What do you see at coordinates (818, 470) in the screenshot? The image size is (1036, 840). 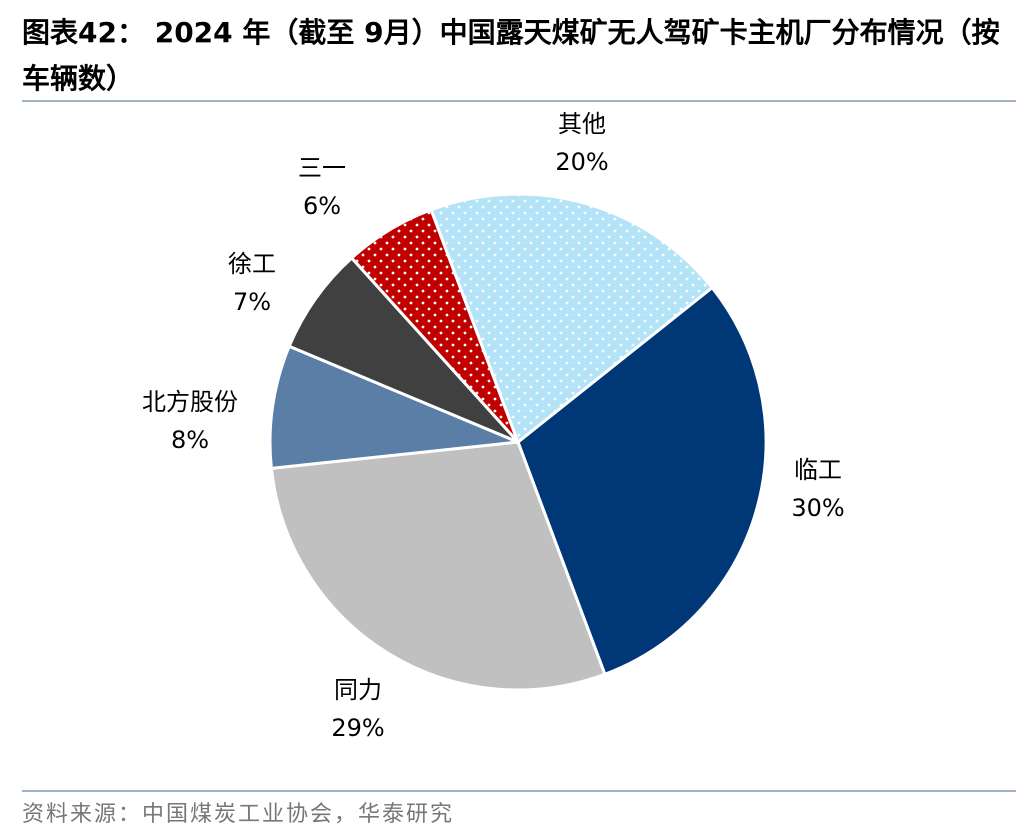 I see `slice-label-0: 临工` at bounding box center [818, 470].